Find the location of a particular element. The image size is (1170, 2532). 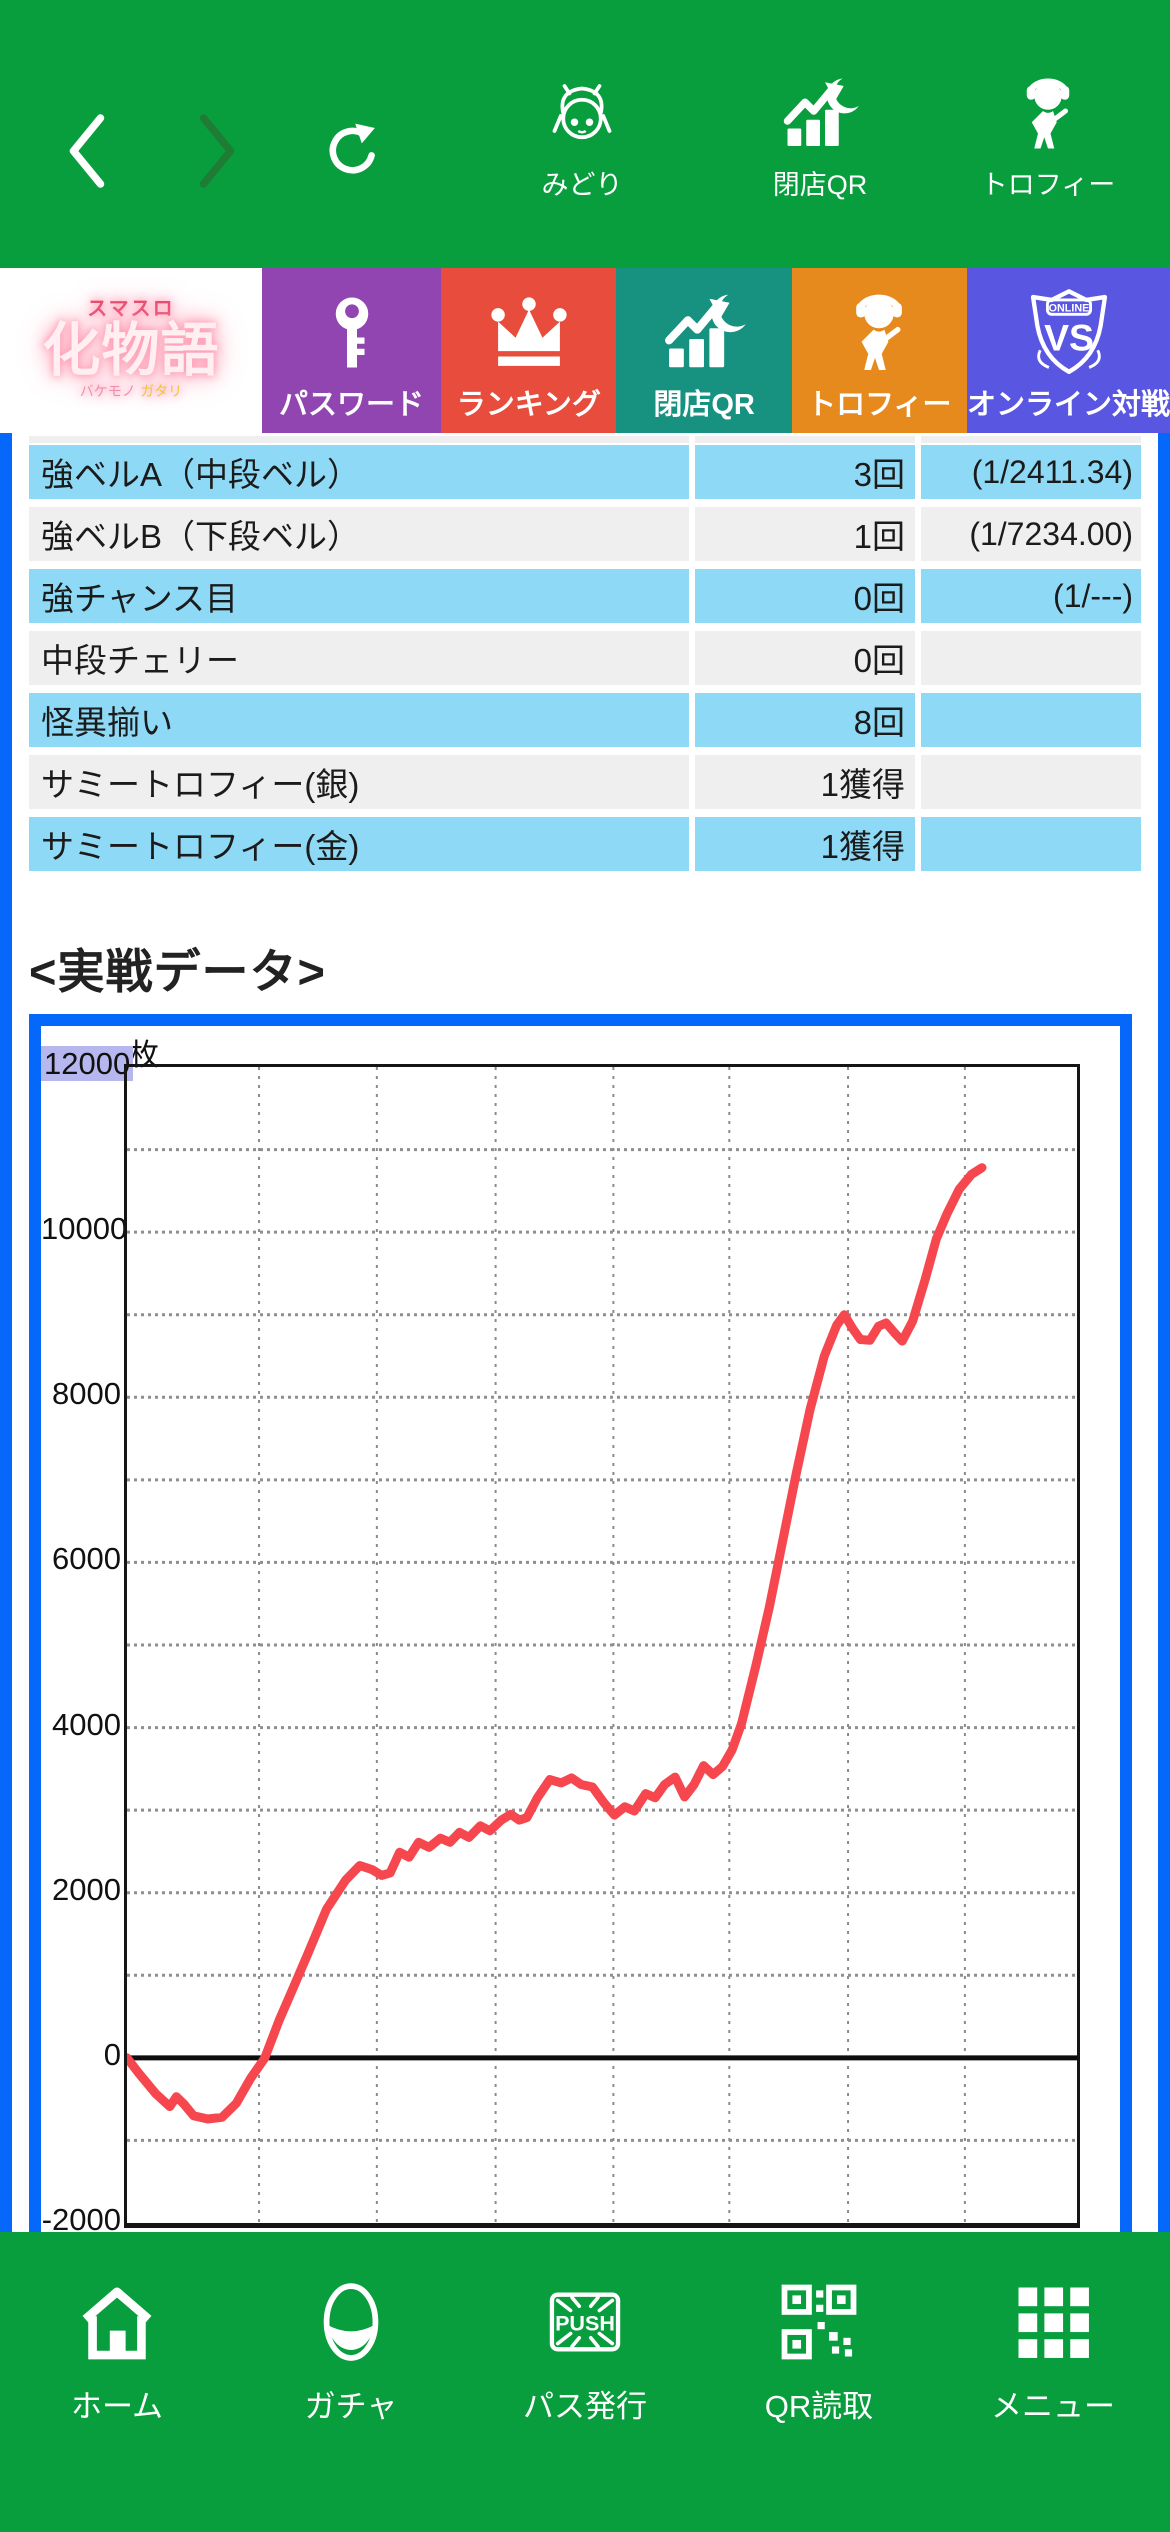

y-axis-tick: -2000 is located at coordinates (81, 2217).